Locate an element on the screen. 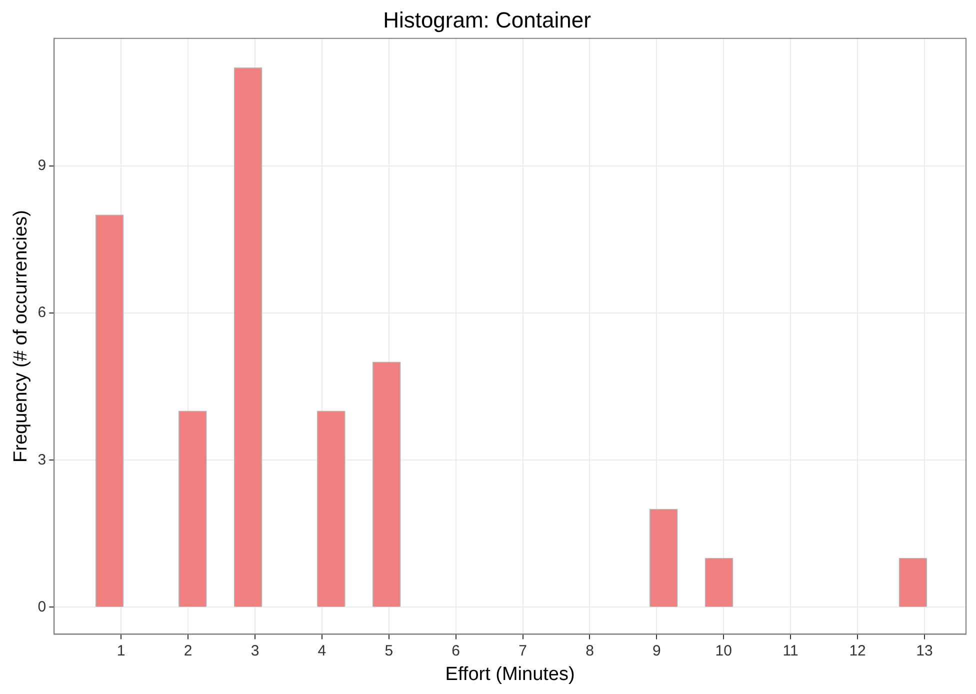 The width and height of the screenshot is (976, 694). y-tick-label: 3 is located at coordinates (42, 459).